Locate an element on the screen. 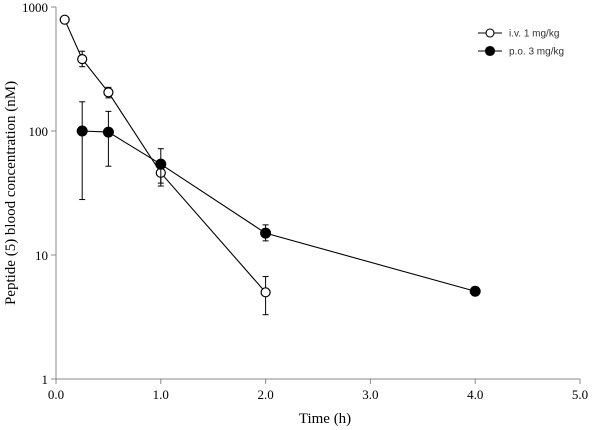 Image resolution: width=597 pixels, height=430 pixels. x-tick-label: 2.0 is located at coordinates (265, 394).